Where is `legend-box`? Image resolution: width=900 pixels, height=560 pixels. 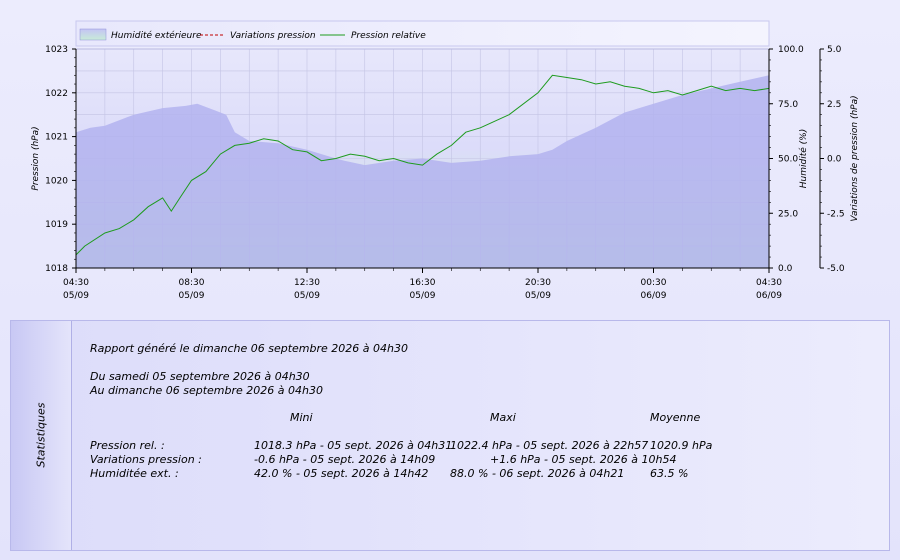
legend-box is located at coordinates (422, 33).